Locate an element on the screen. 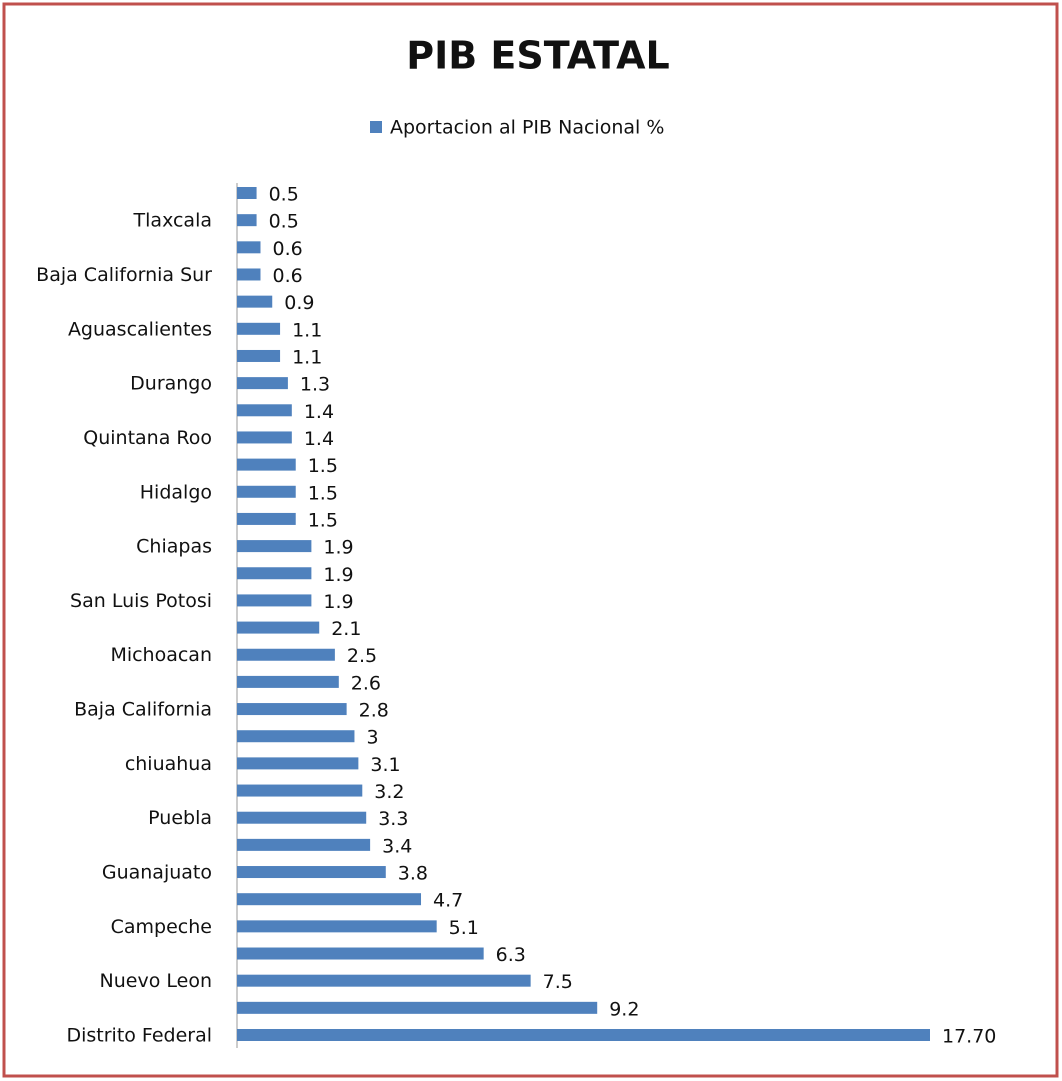 Image resolution: width=1062 pixels, height=1081 pixels. data-label: 2.5 is located at coordinates (362, 656).